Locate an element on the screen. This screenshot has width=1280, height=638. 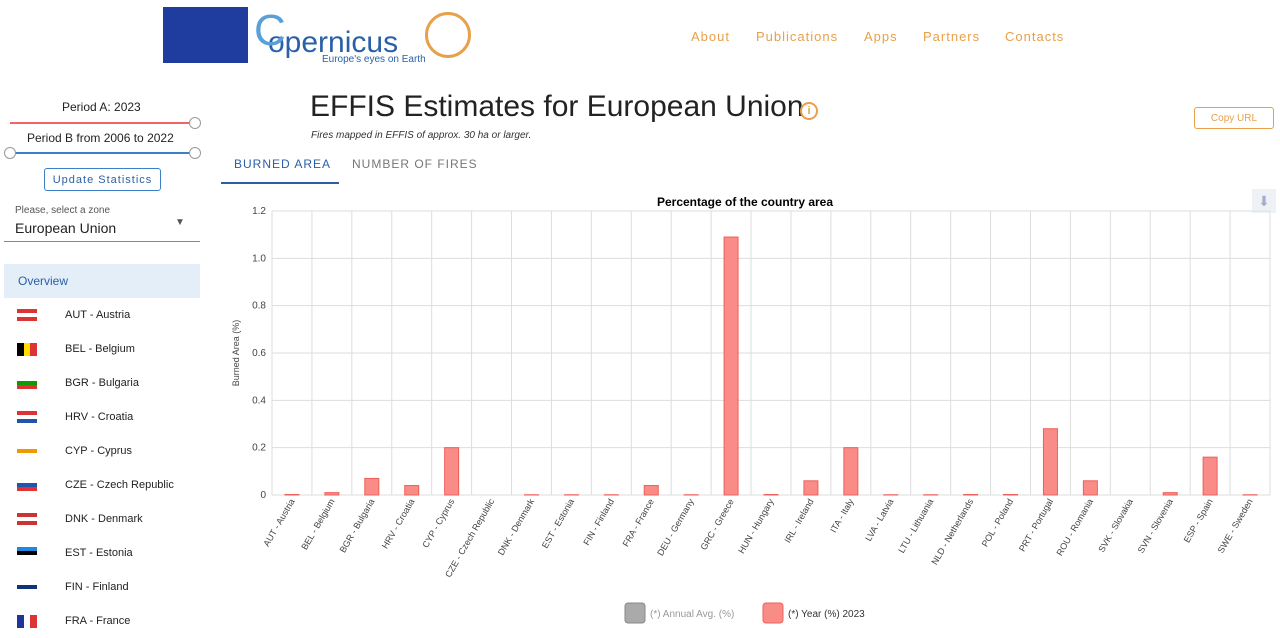
x-tick-label: ESP - Spain is located at coordinates (1198, 520).